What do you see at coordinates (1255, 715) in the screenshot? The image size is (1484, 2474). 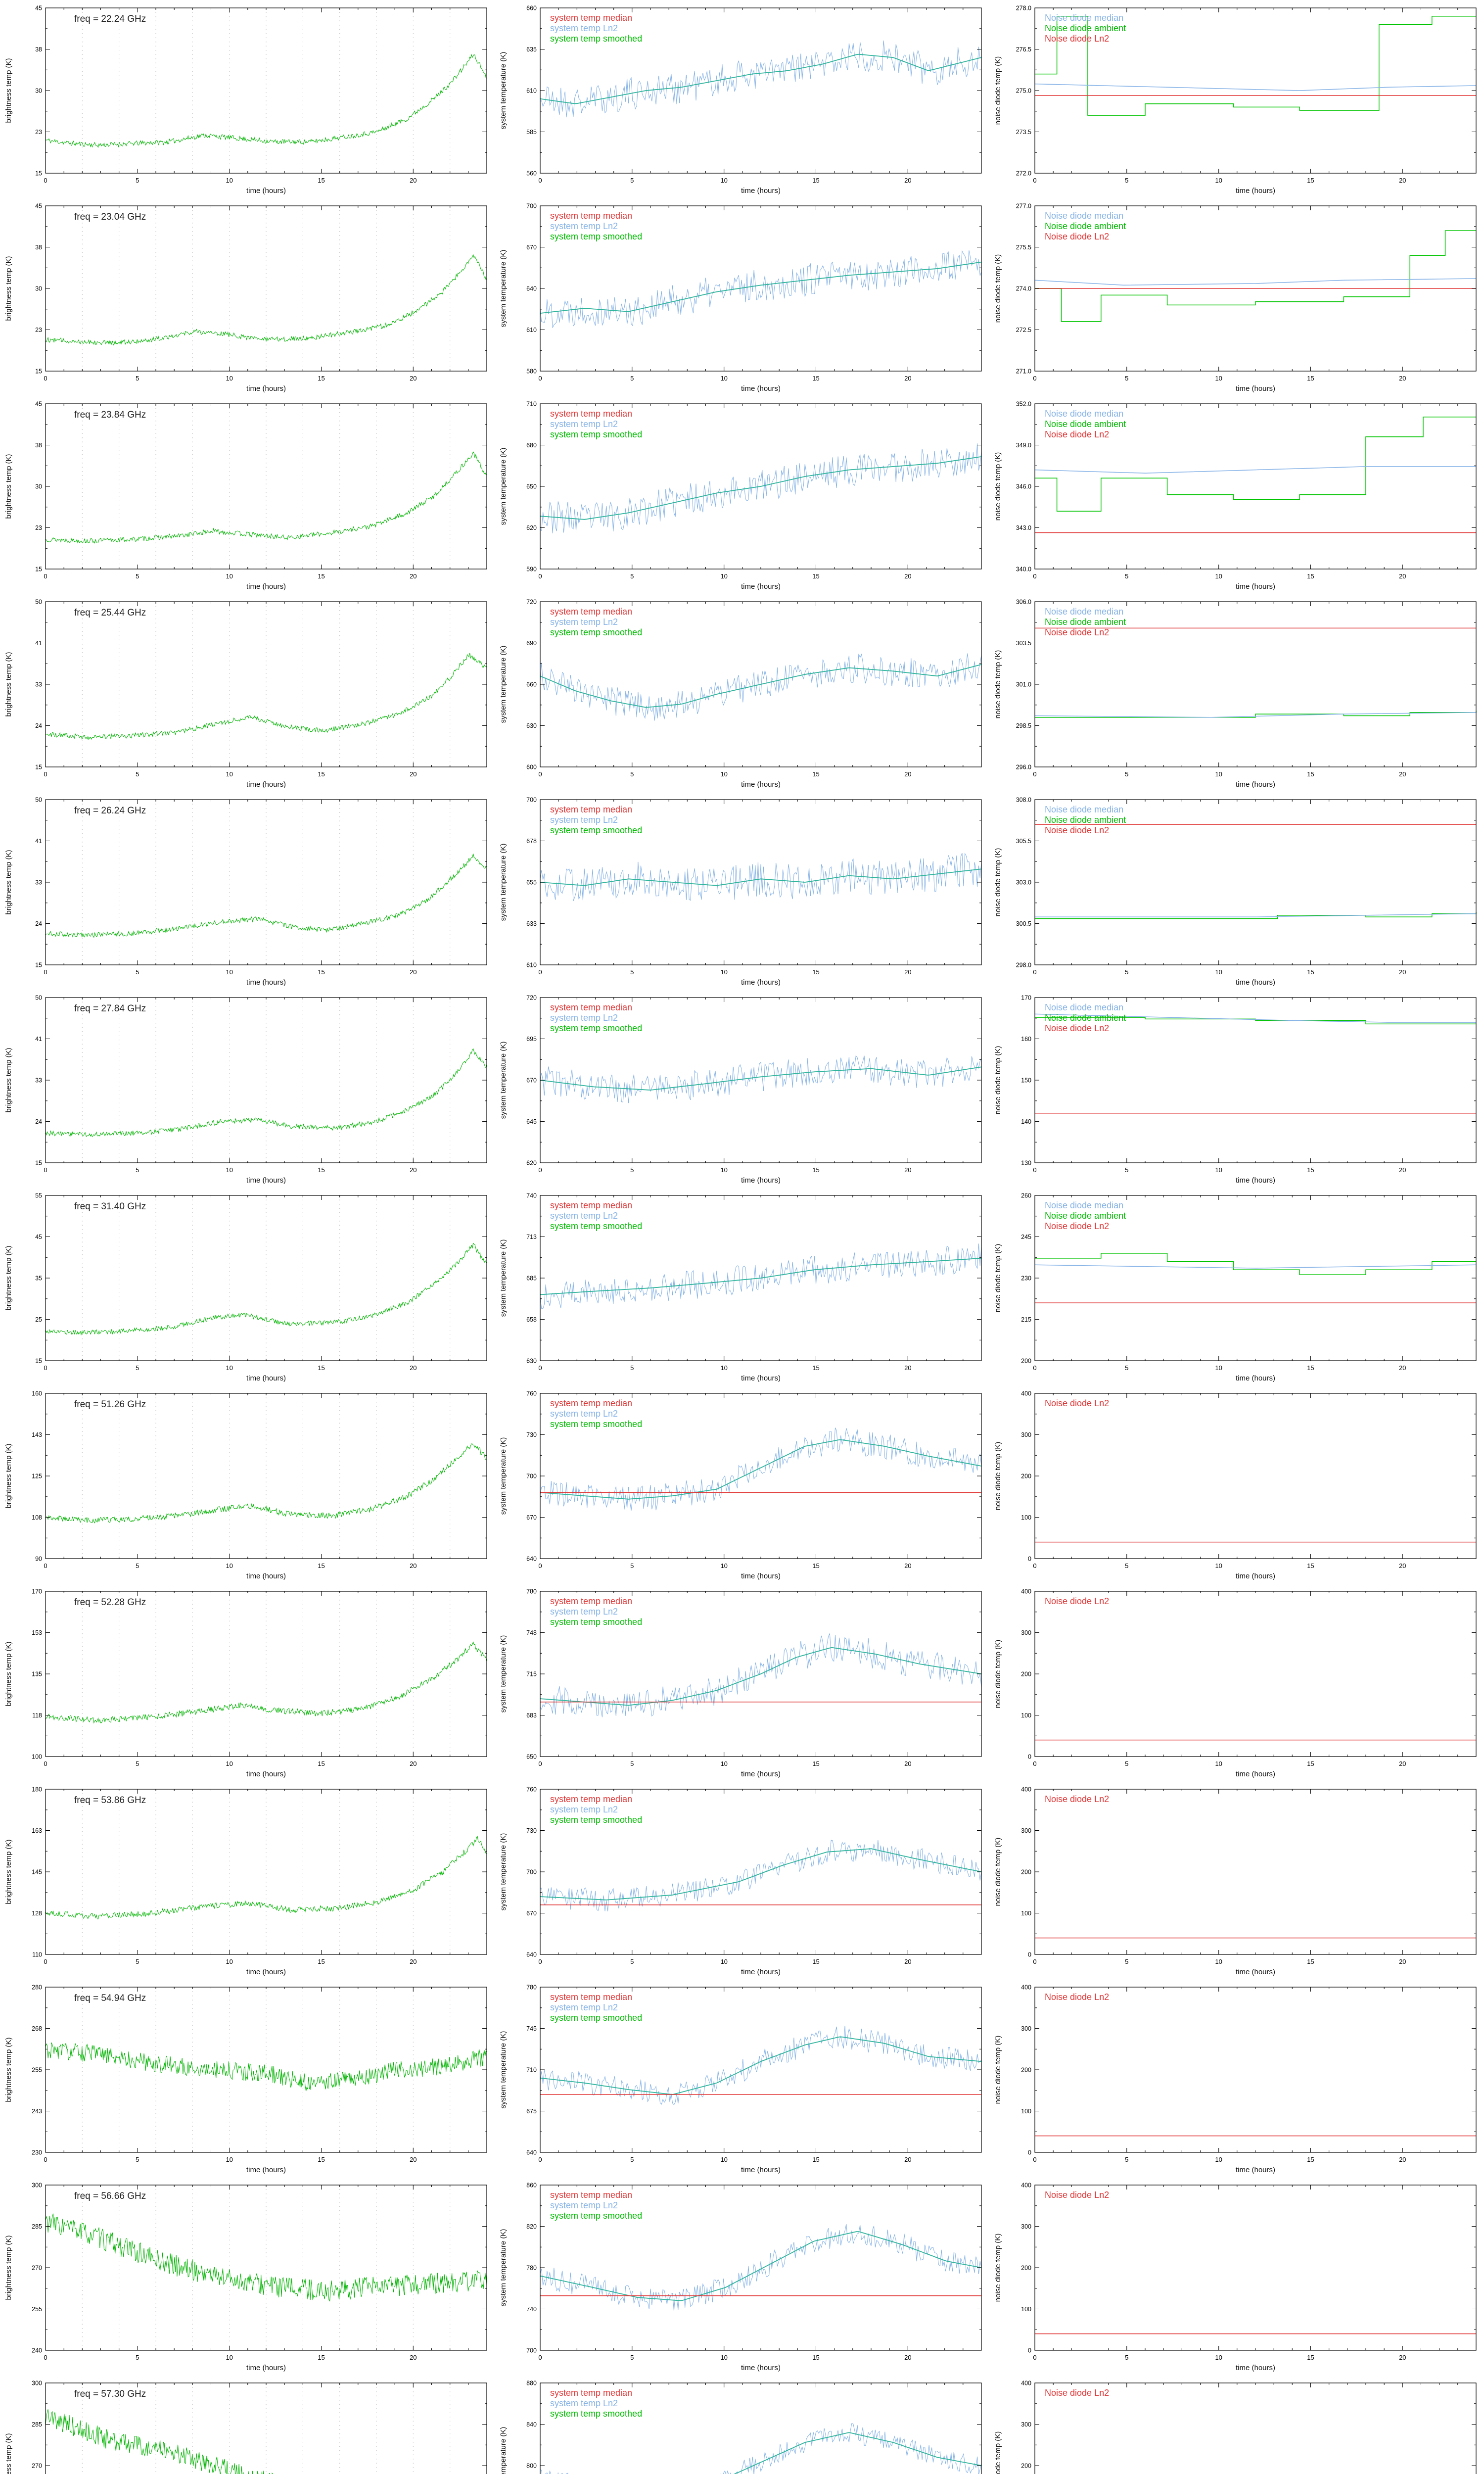 I see `series-noise-diode-median` at bounding box center [1255, 715].